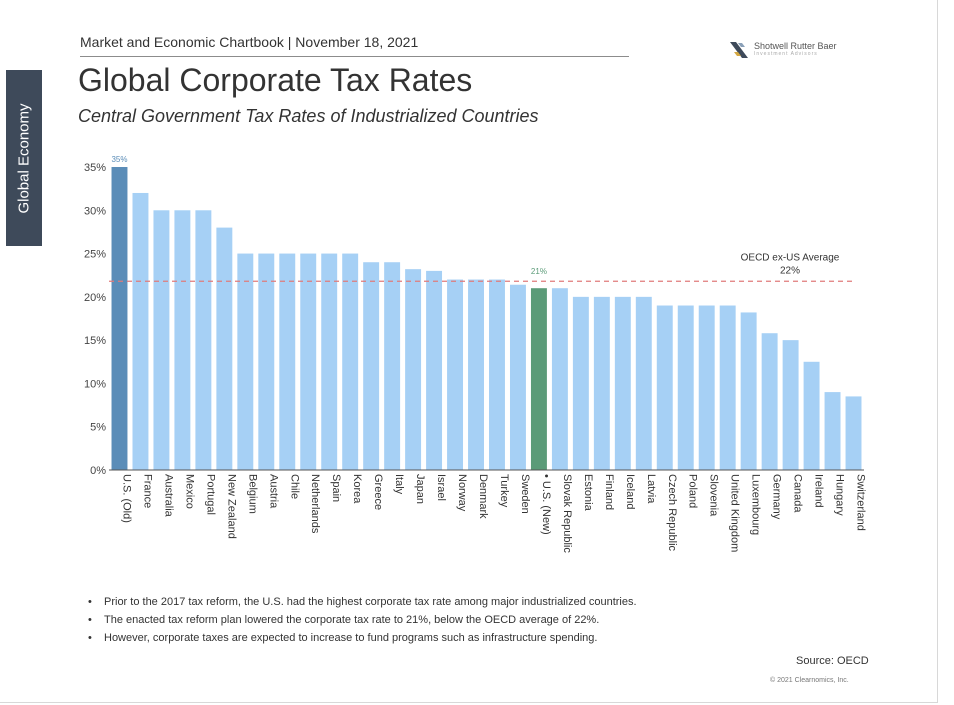  Describe the element at coordinates (189, 491) in the screenshot. I see `x-tick-label: Mexico` at that location.